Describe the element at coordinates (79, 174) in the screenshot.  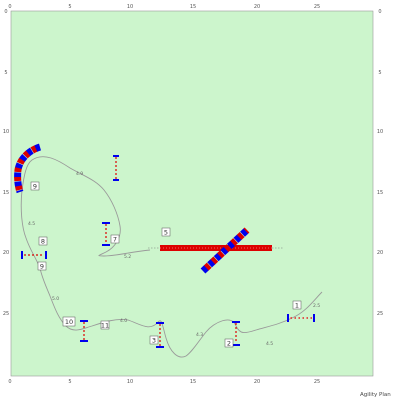
I see `distance-label: 4.9` at that location.